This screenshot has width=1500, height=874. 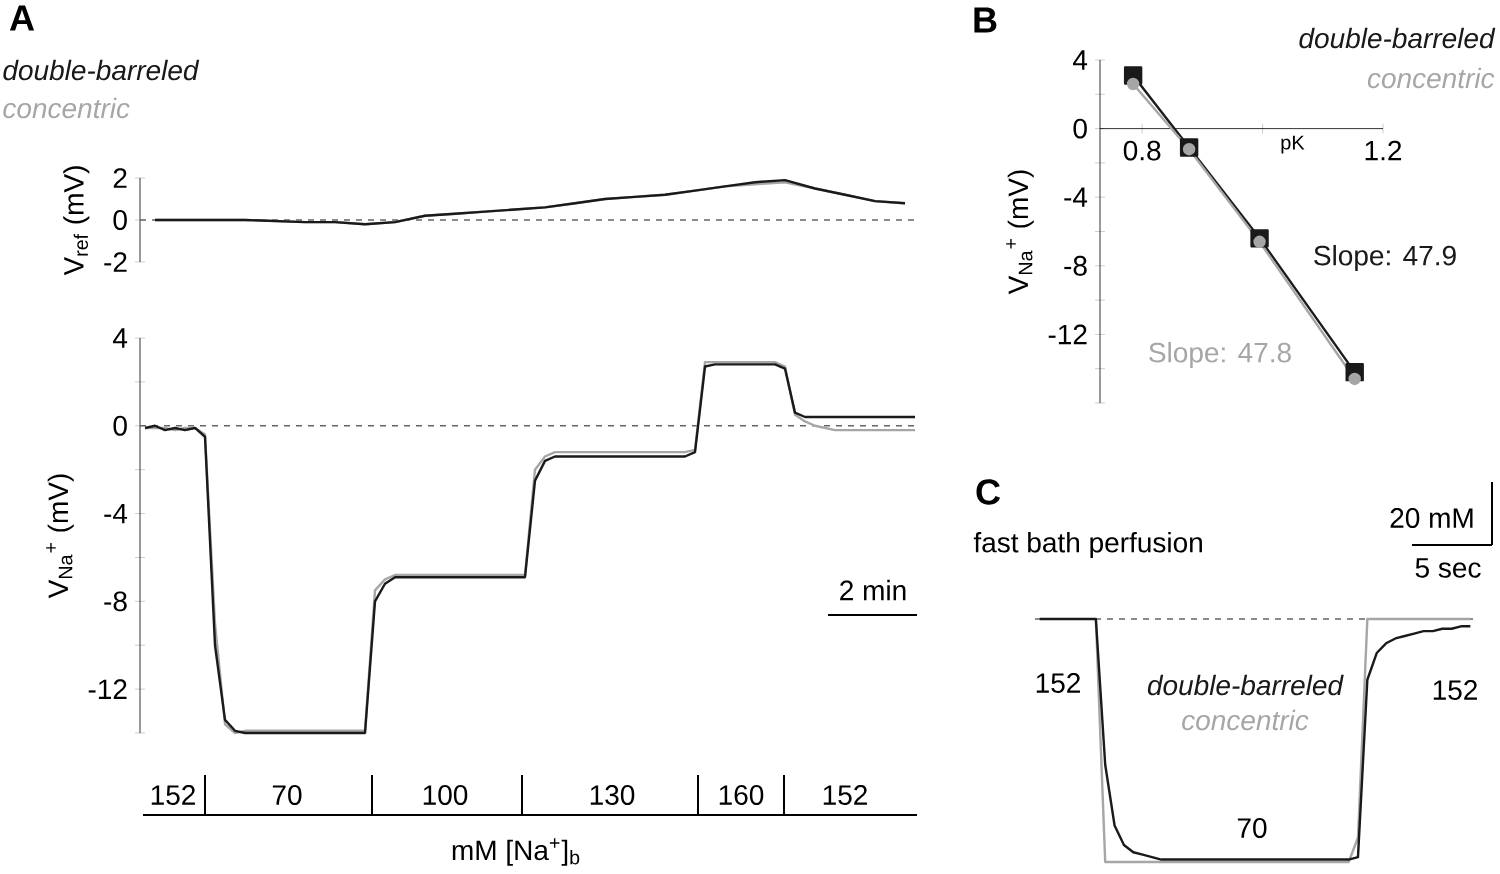 What do you see at coordinates (516, 852) in the screenshot?
I see `x-axis-title: mM [Na$^{+}$]$_{b}$` at bounding box center [516, 852].